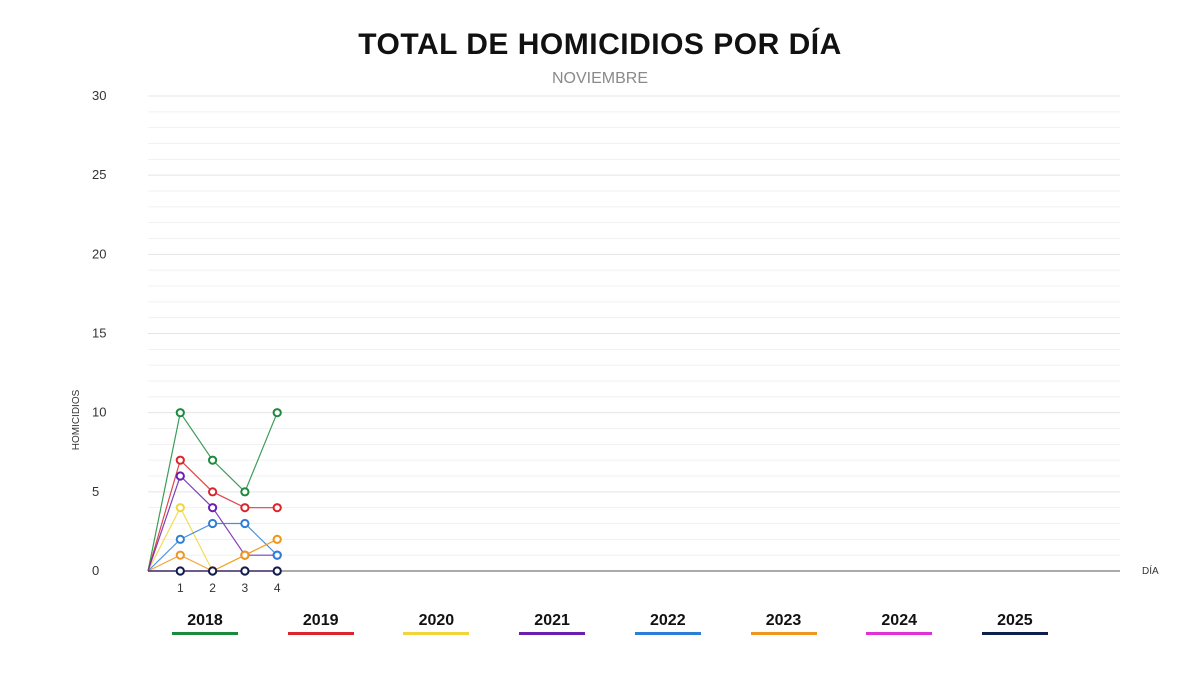  I want to click on series-line, so click(212, 547).